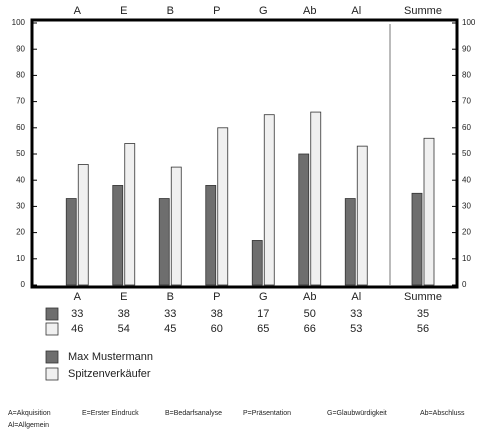 The image size is (500, 431). What do you see at coordinates (442, 413) in the screenshot?
I see `footnote: Ab=Abschluss` at bounding box center [442, 413].